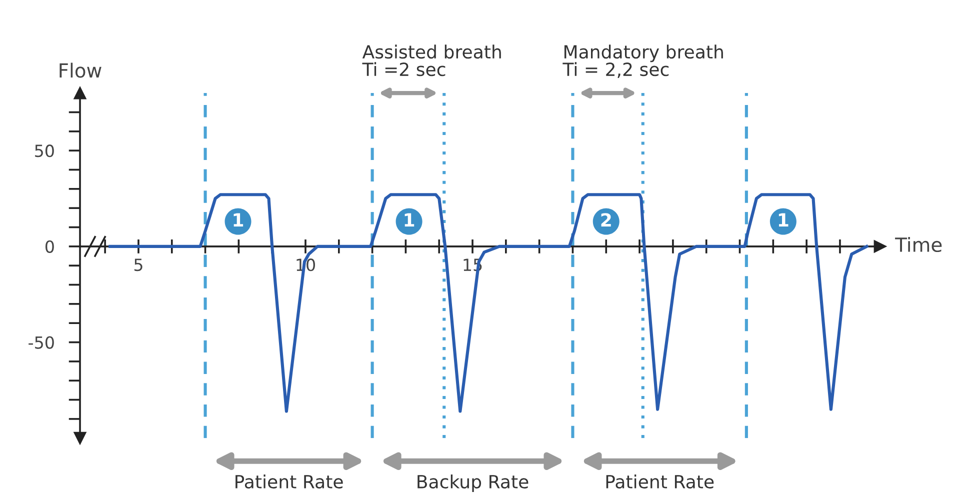 The image size is (957, 503). What do you see at coordinates (918, 244) in the screenshot?
I see `x-axis-title: Time` at bounding box center [918, 244].